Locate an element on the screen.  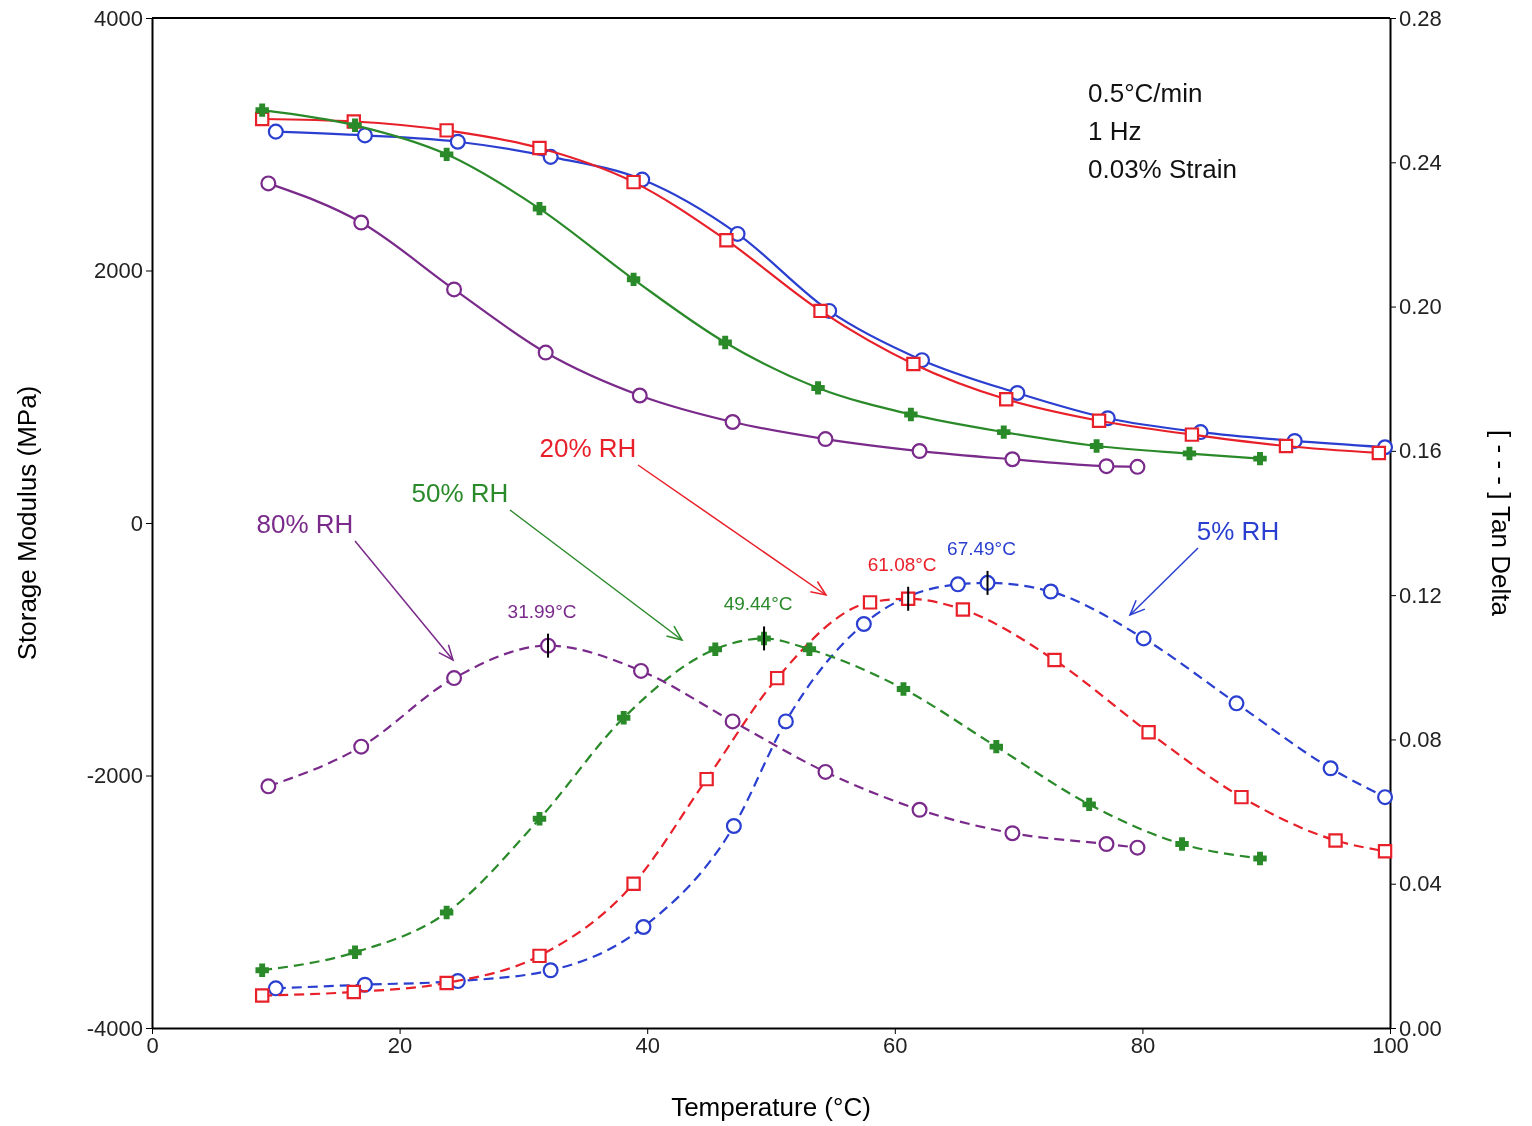
y2-tick-label: 0.16 is located at coordinates (1420, 451).